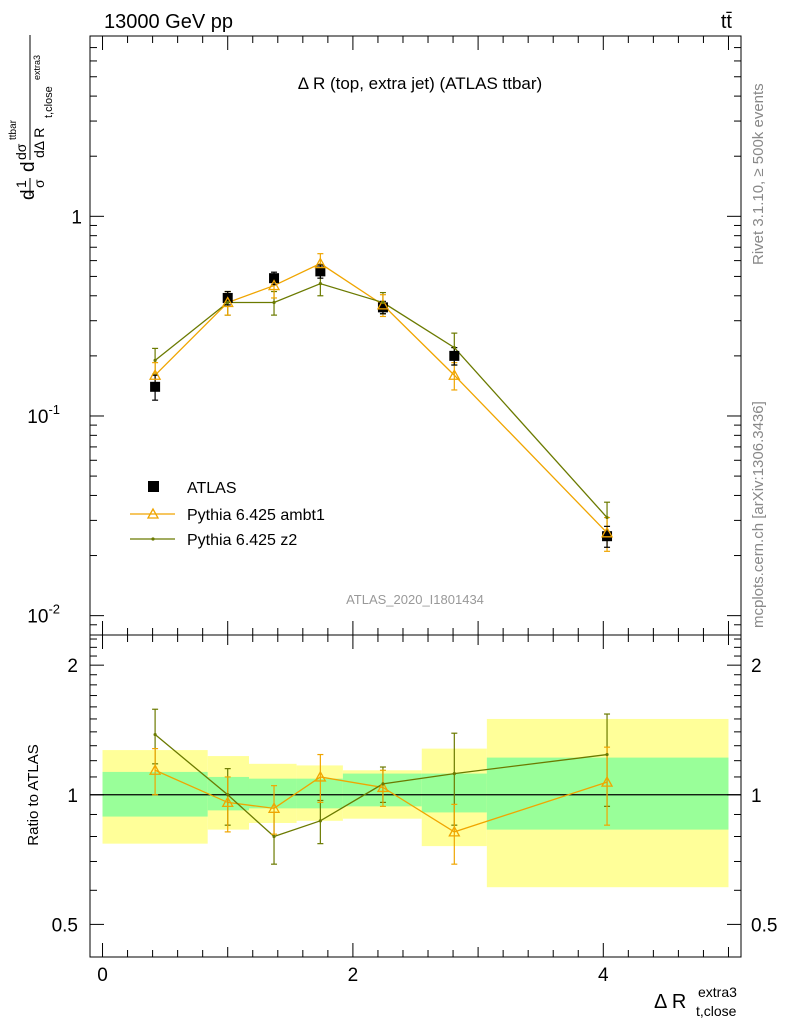 This screenshot has height=1024, width=786. I want to click on legend-marker-ambt1, so click(153, 513).